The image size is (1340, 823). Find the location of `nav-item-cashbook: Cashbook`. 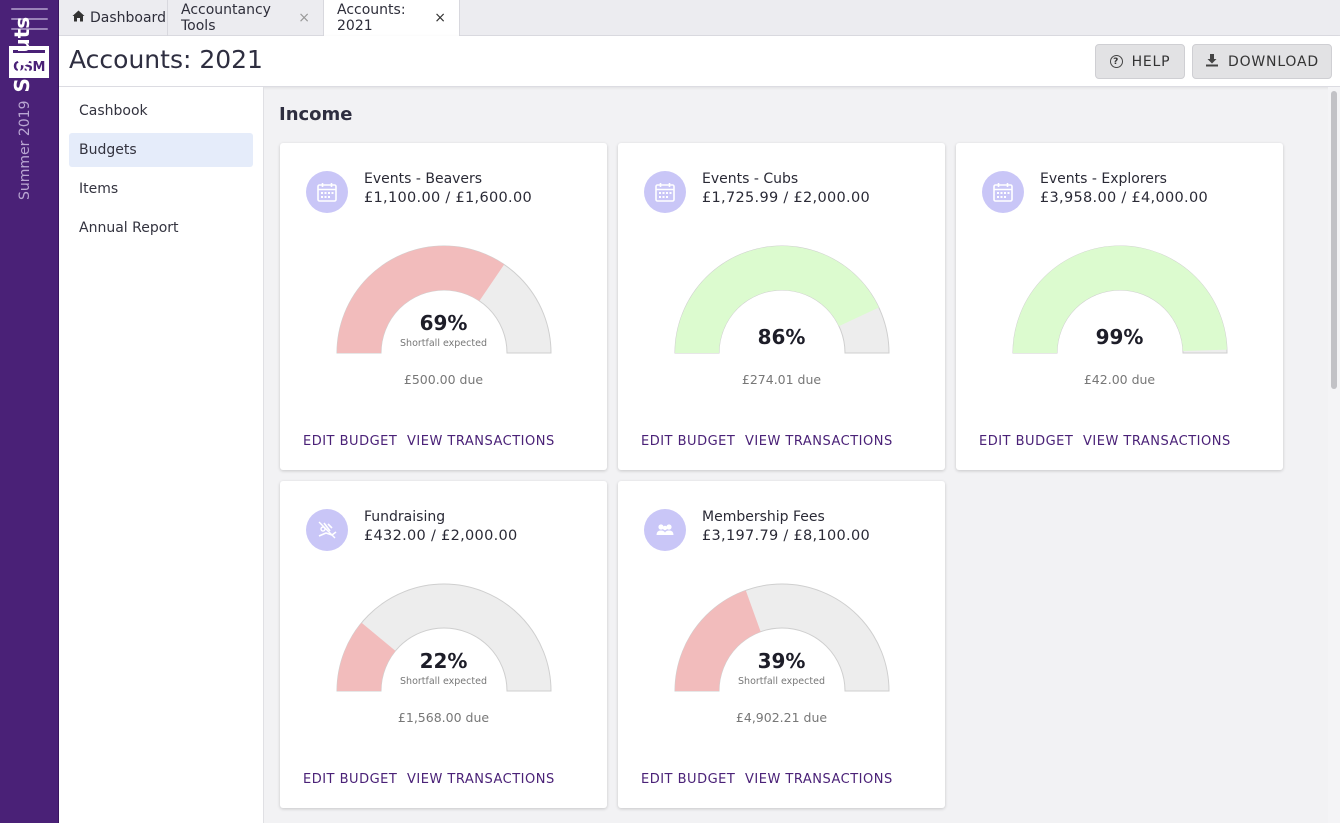

nav-item-cashbook: Cashbook is located at coordinates (161, 111).